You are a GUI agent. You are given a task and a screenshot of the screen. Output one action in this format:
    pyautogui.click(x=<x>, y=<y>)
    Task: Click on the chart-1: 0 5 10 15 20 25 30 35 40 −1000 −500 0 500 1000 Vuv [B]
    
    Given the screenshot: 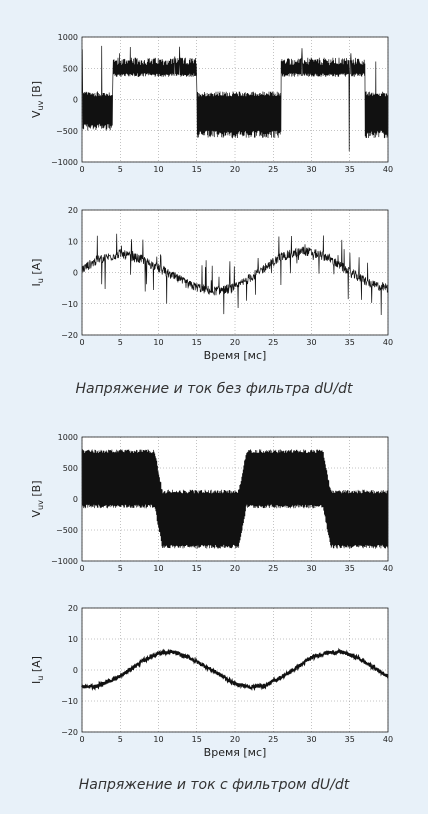 What is the action you would take?
    pyautogui.click(x=211, y=103)
    